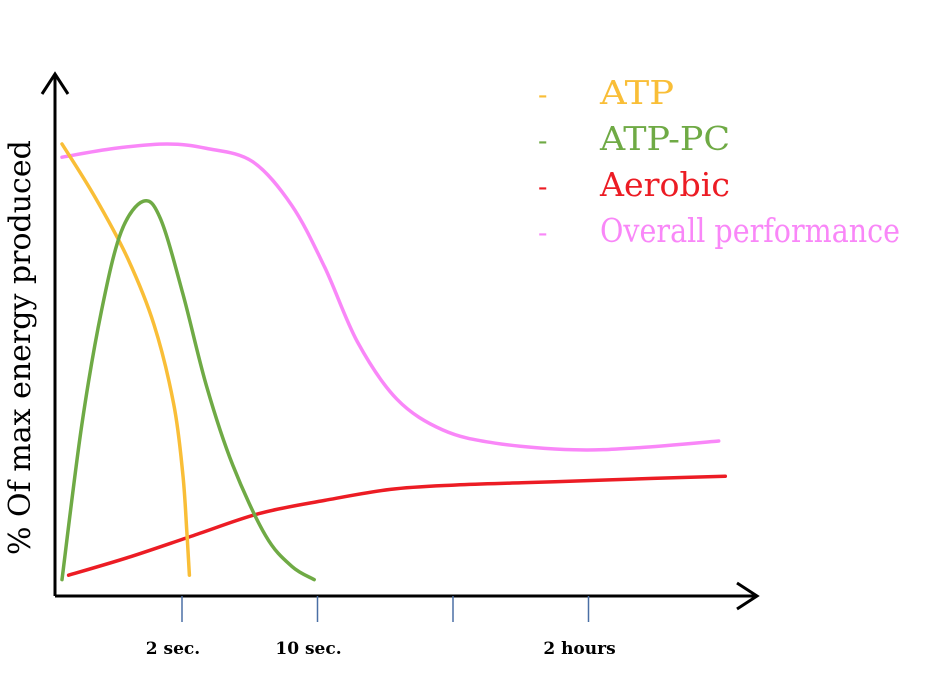  What do you see at coordinates (20, 347) in the screenshot?
I see `y-axis-label: % Of max energy produced` at bounding box center [20, 347].